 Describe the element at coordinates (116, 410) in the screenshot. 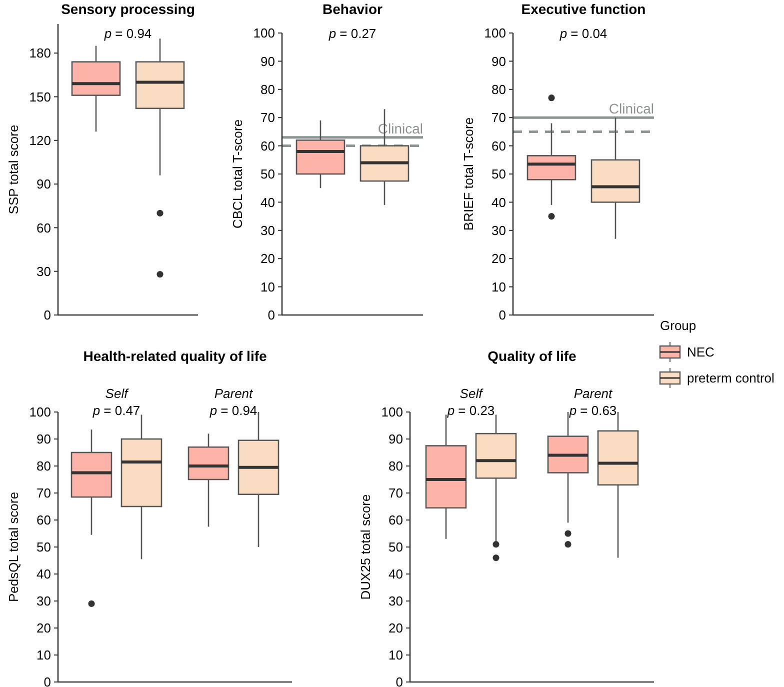

I see `annotation: p = 0.47` at that location.